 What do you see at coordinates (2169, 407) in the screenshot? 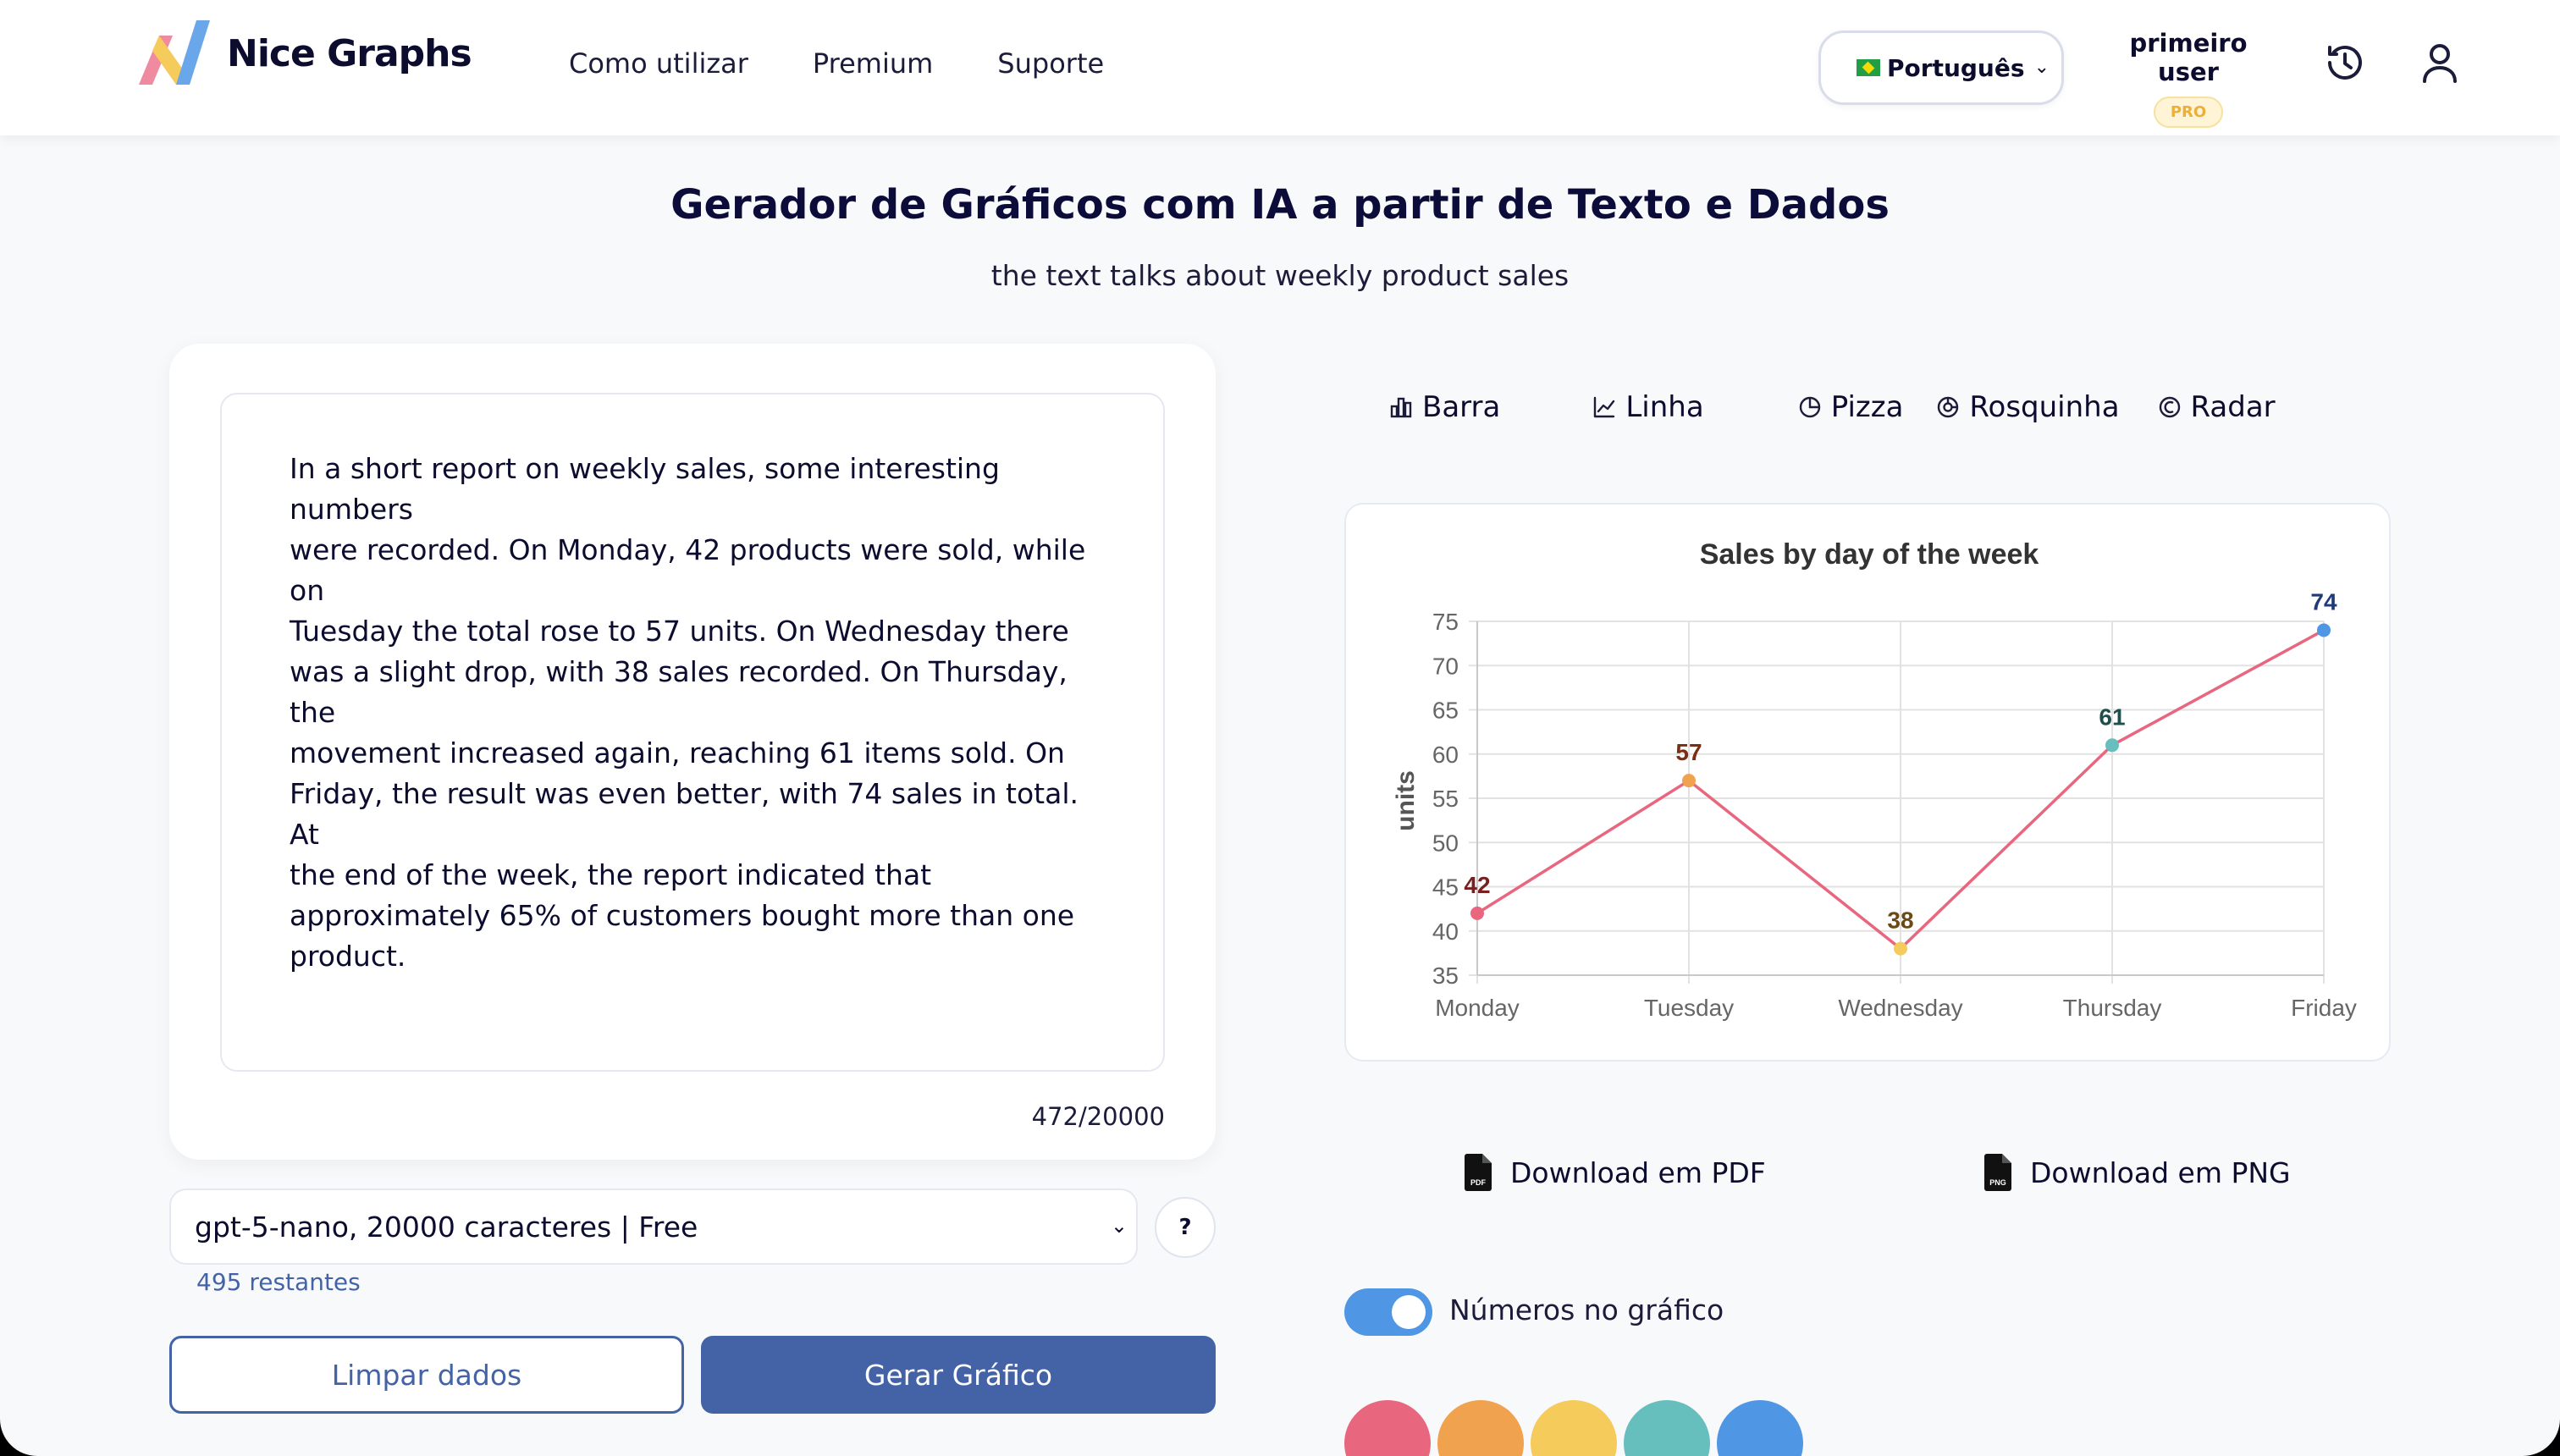
I see `radar-chart-icon` at bounding box center [2169, 407].